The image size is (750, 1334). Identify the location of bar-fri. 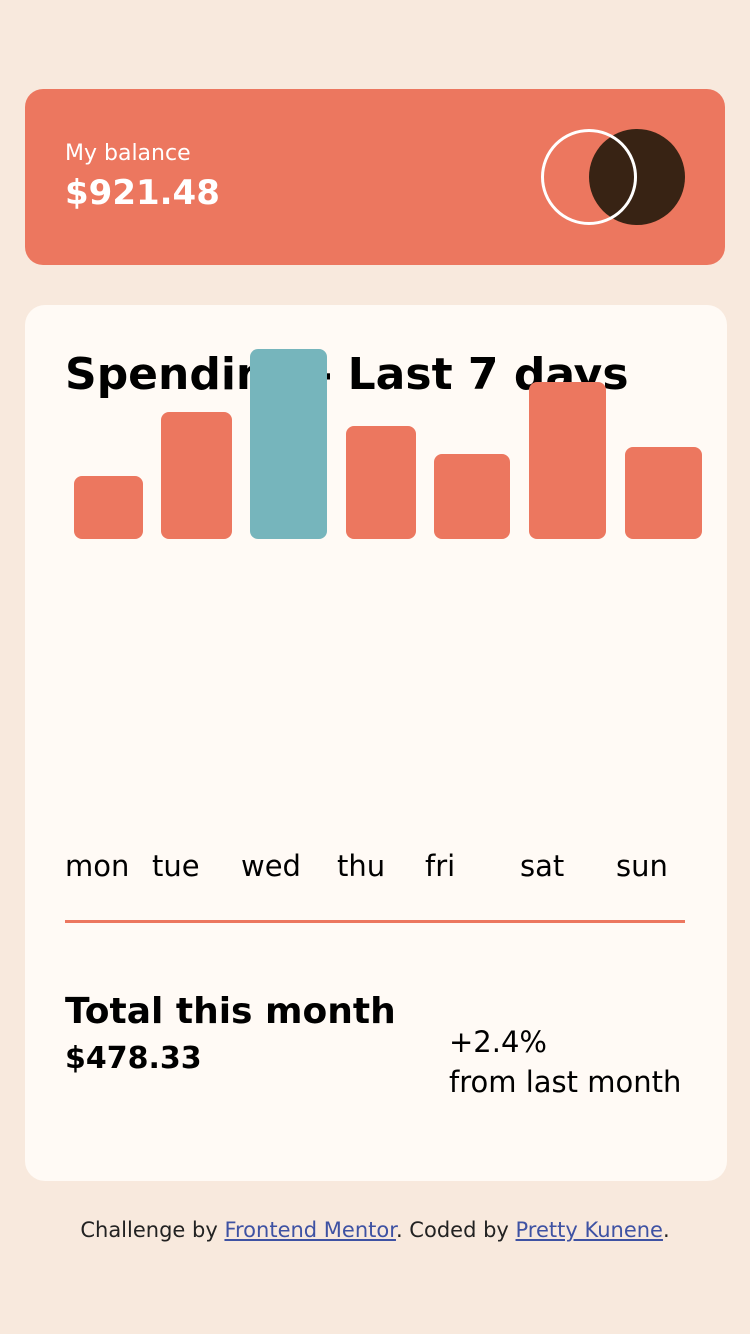
(472, 496).